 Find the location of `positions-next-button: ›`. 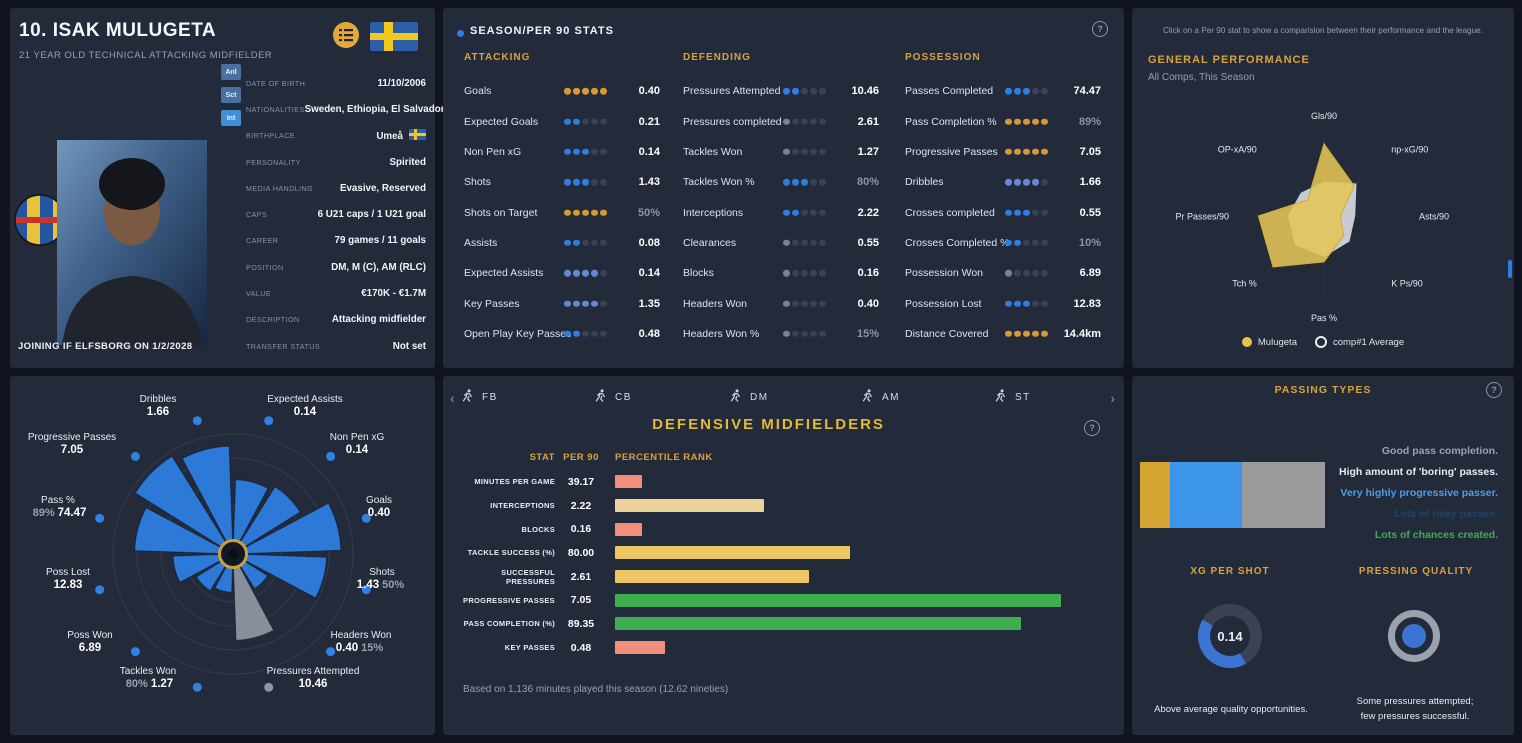

positions-next-button: › is located at coordinates (1112, 398).